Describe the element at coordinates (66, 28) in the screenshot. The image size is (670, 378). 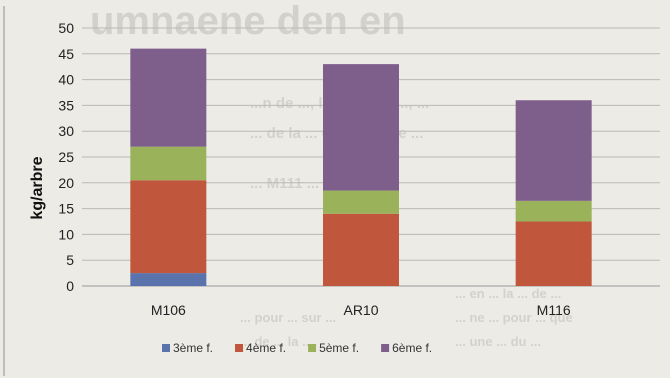
I see `y-tick-label: 50` at that location.